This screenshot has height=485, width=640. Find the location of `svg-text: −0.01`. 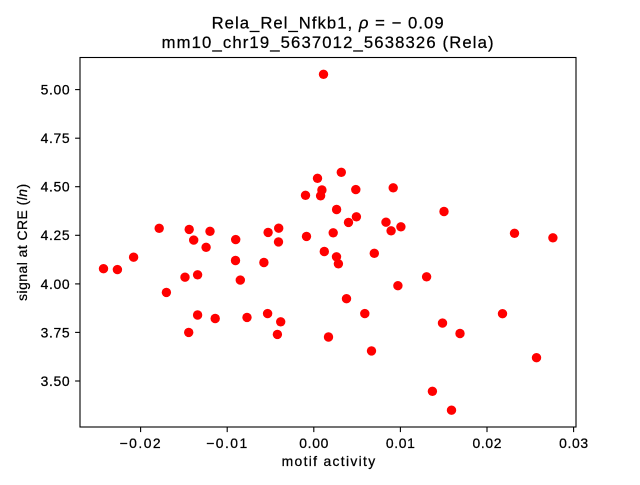

svg-text: −0.01 is located at coordinates (226, 443).